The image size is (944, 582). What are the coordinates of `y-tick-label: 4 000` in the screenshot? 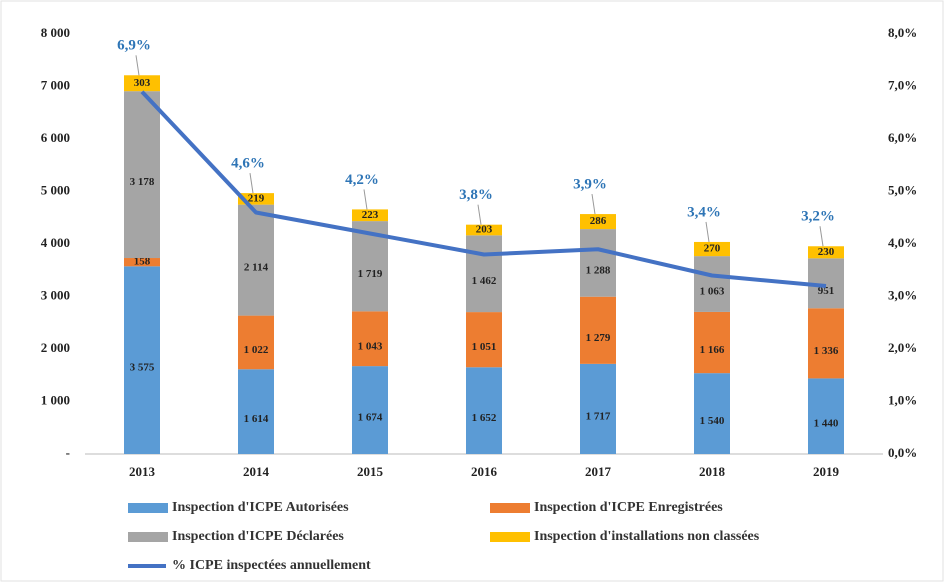 It's located at (55, 242).